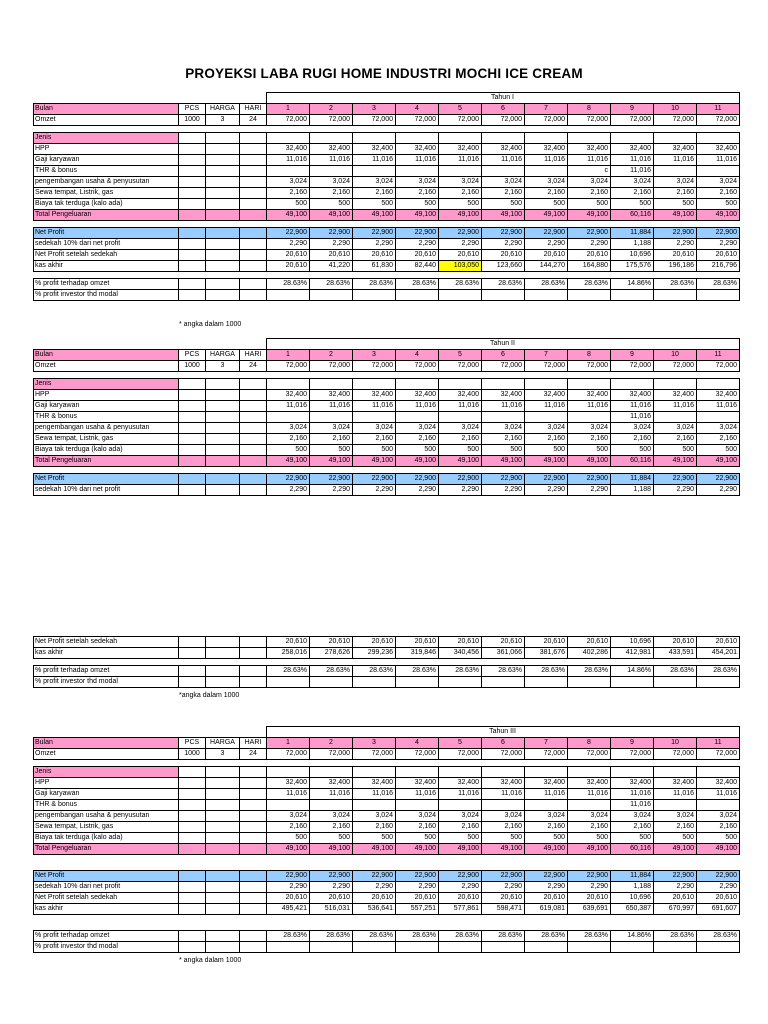 Image resolution: width=768 pixels, height=1024 pixels. I want to click on value-cell: 299,236, so click(374, 653).